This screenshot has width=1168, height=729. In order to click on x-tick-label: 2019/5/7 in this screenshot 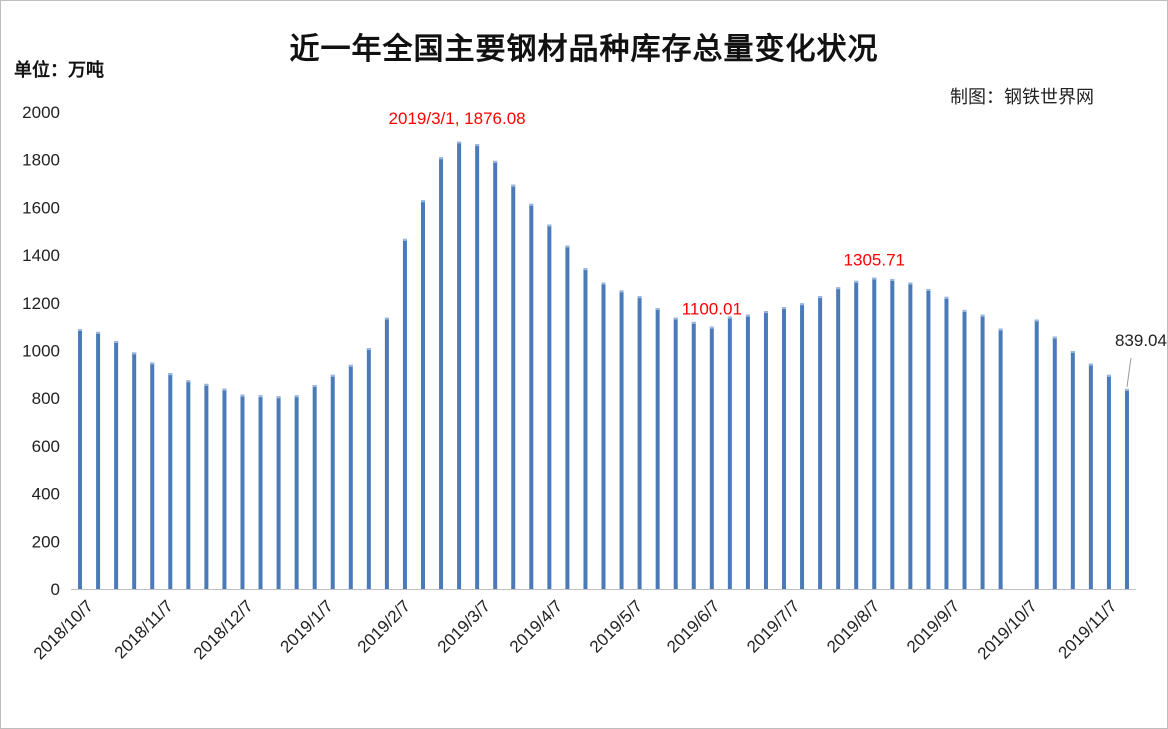, I will do `click(616, 626)`.